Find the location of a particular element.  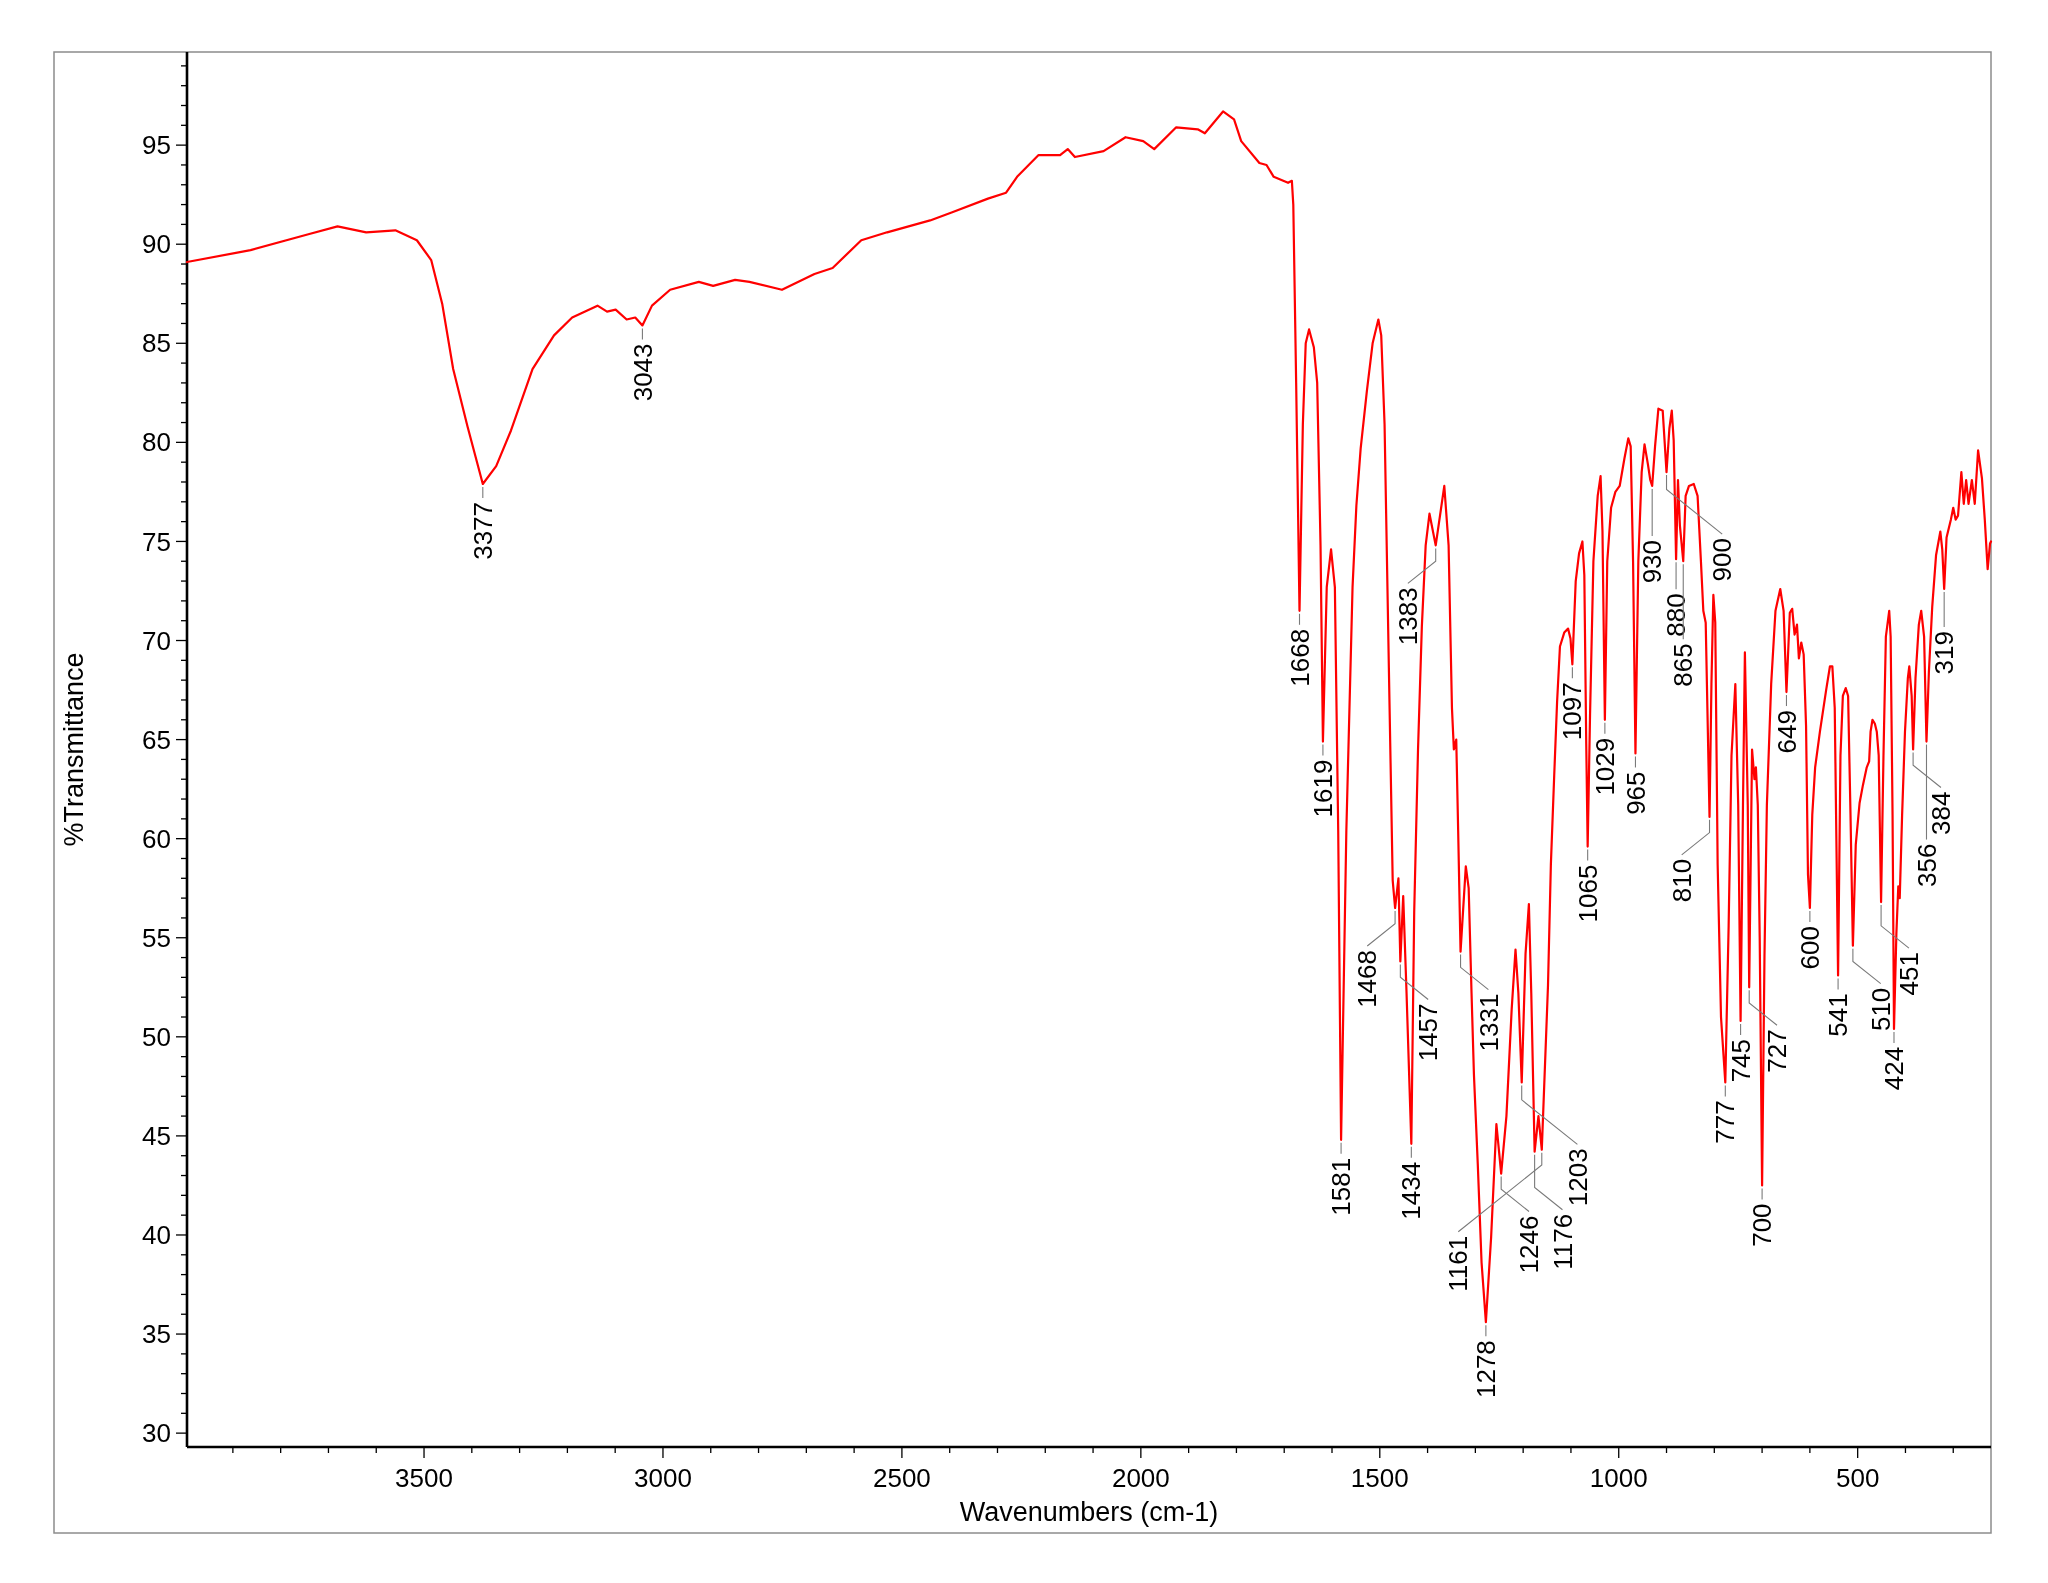

annotation: 600 is located at coordinates (1809, 948).